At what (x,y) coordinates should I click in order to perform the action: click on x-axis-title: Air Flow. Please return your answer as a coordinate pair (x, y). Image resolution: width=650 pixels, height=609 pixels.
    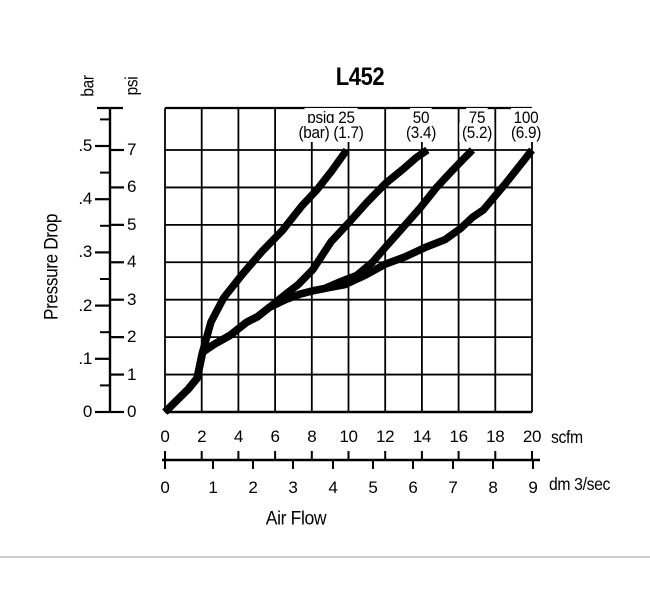
    Looking at the image, I should click on (296, 518).